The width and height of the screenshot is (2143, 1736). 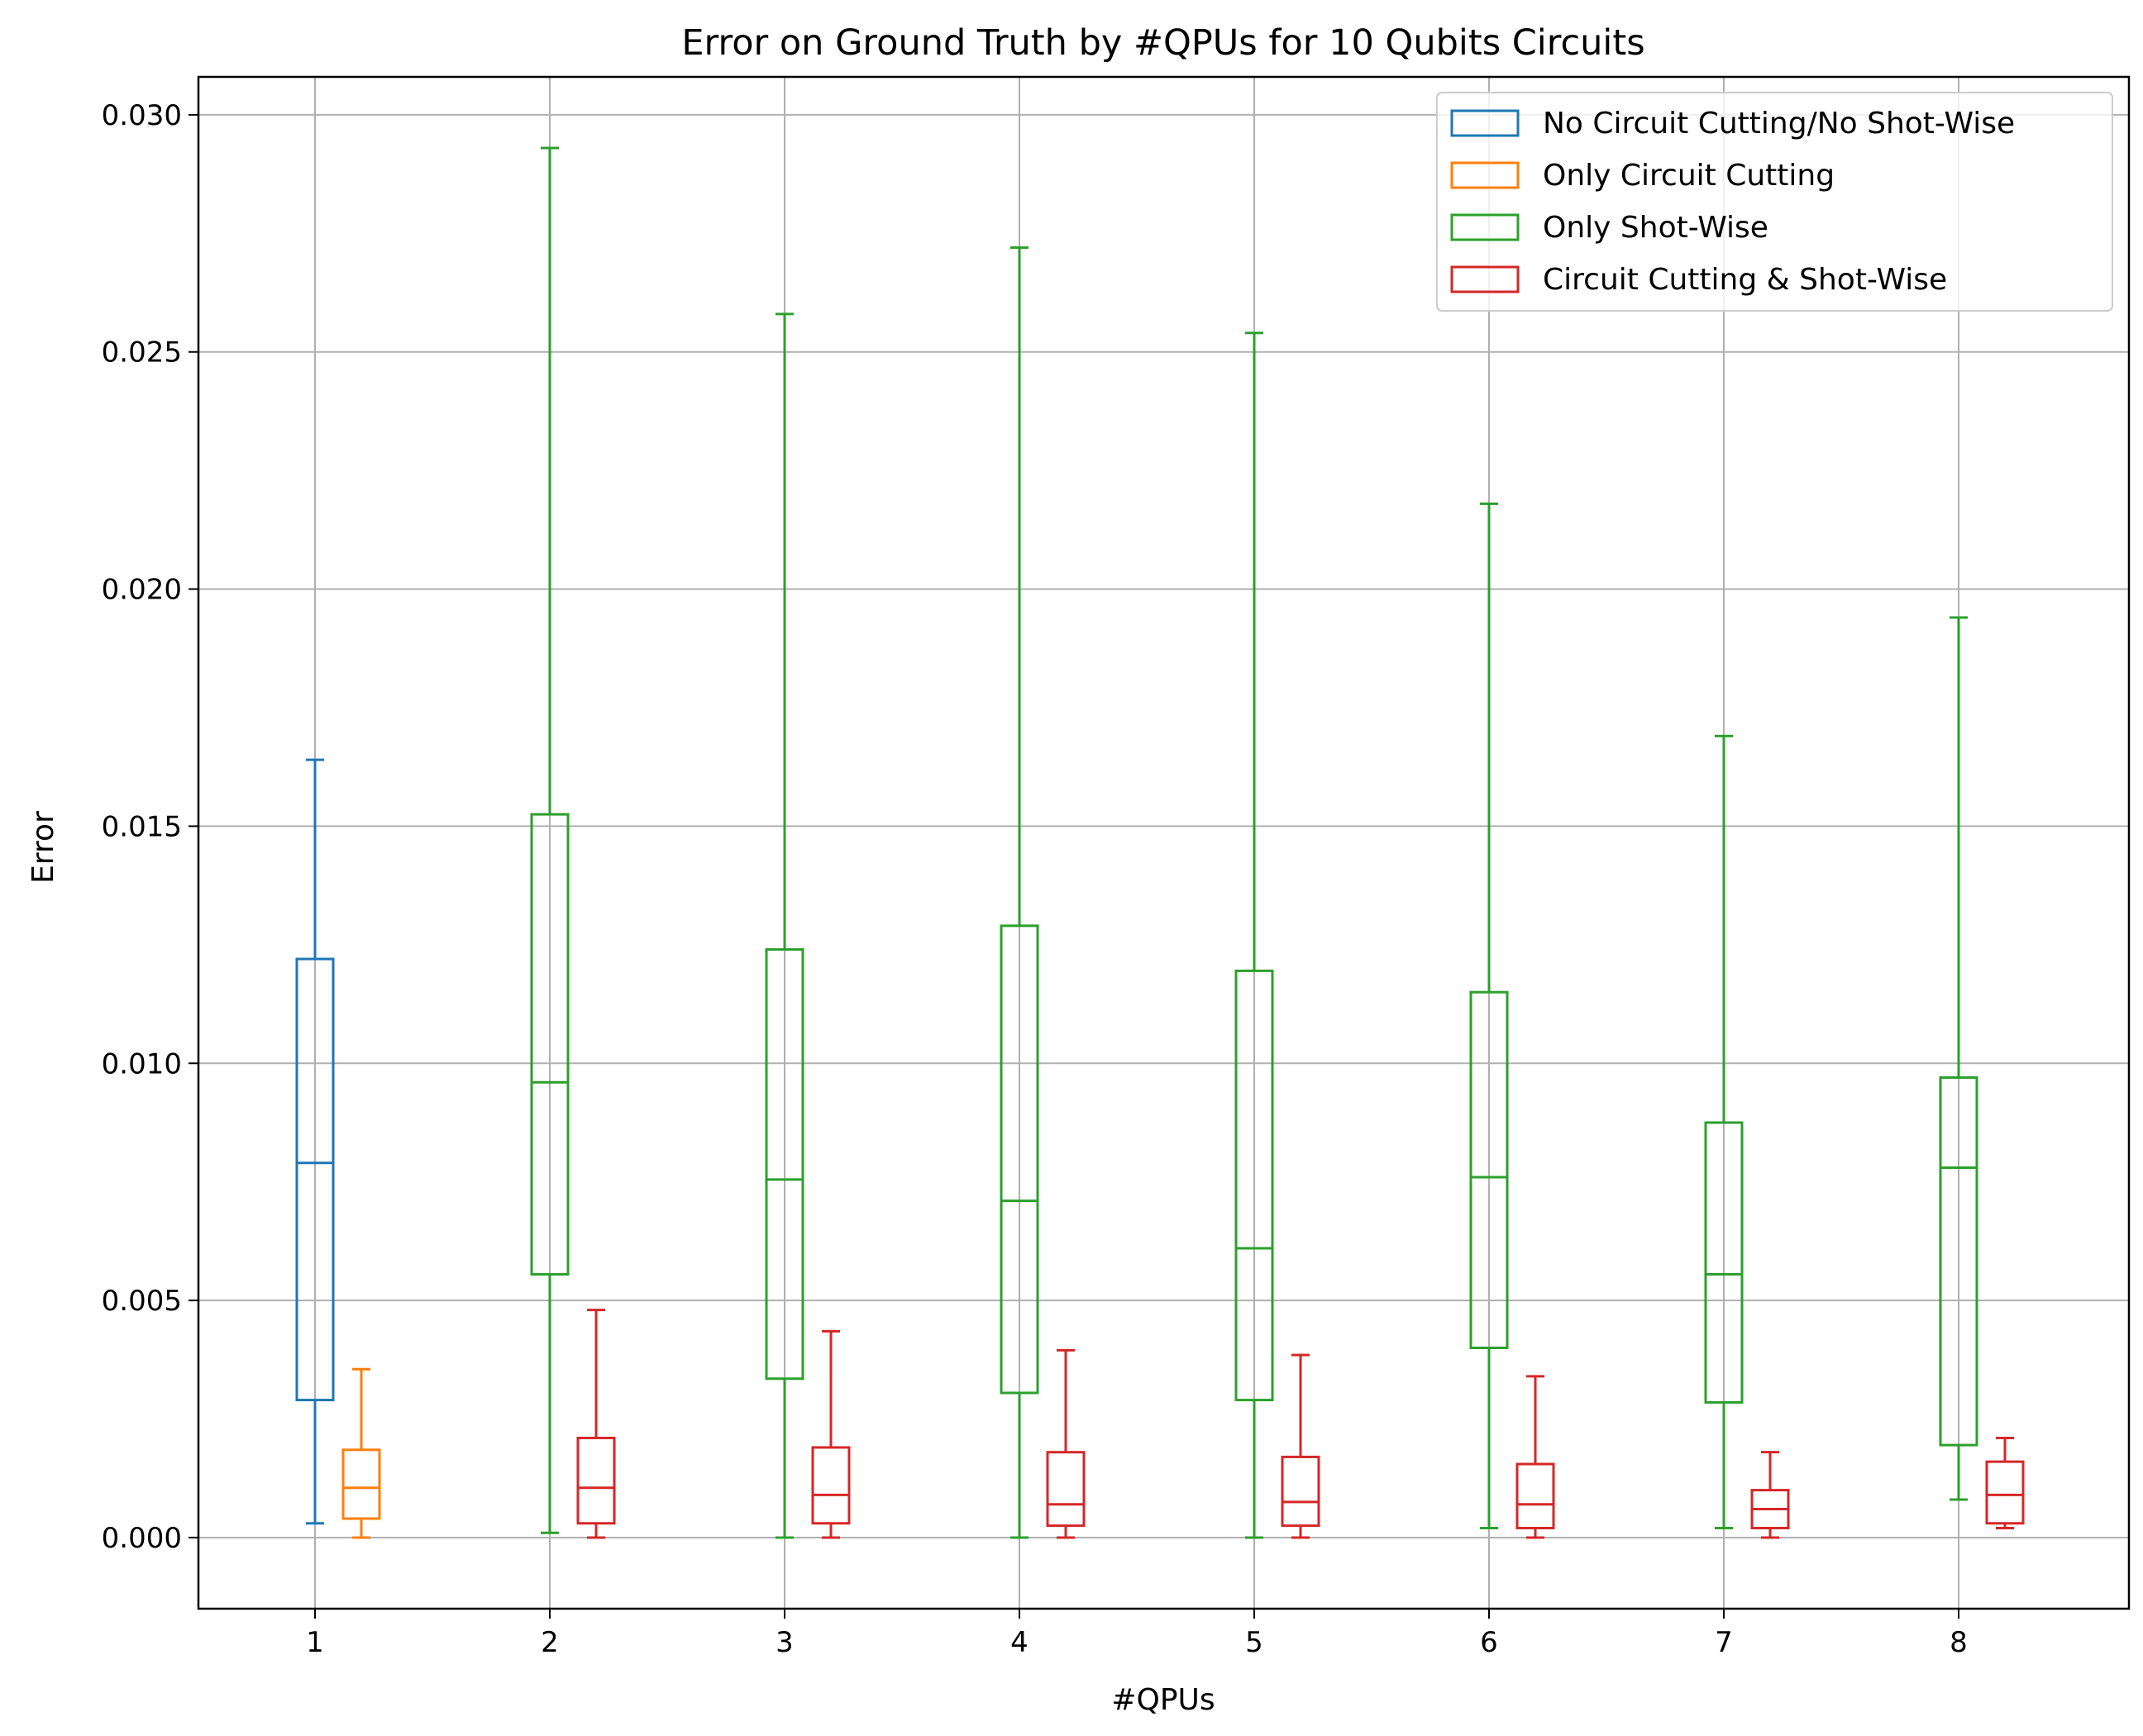 What do you see at coordinates (142, 1063) in the screenshot?
I see `y-tick-label: 0.010` at bounding box center [142, 1063].